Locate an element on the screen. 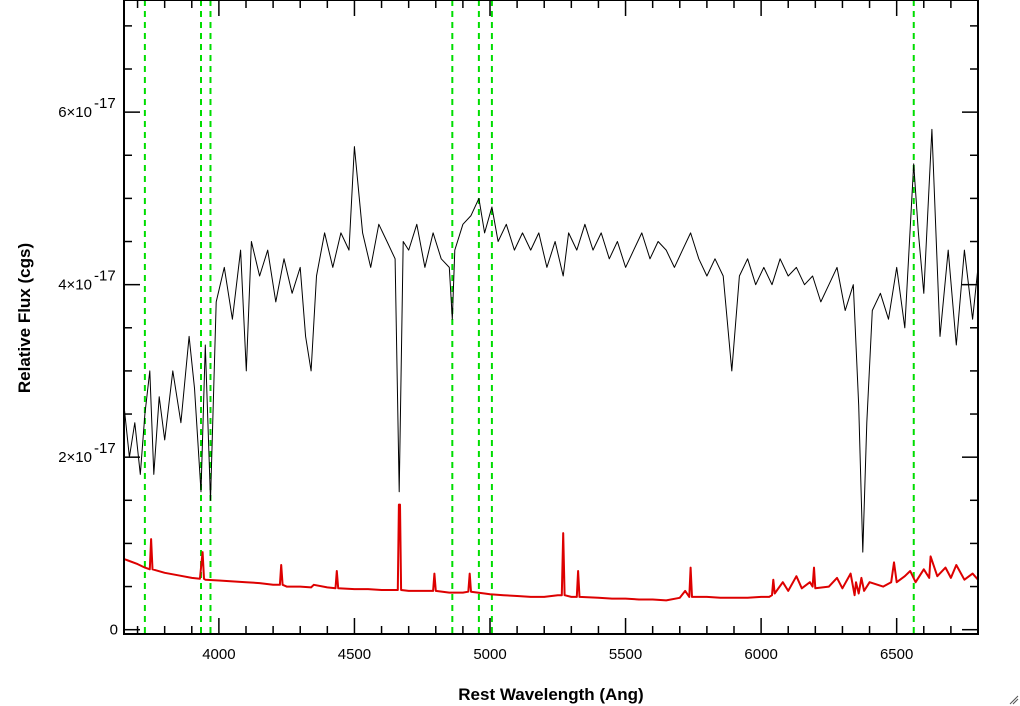 This screenshot has width=1020, height=706. y-axis-title: Relative Flux (cgs) is located at coordinates (24, 318).